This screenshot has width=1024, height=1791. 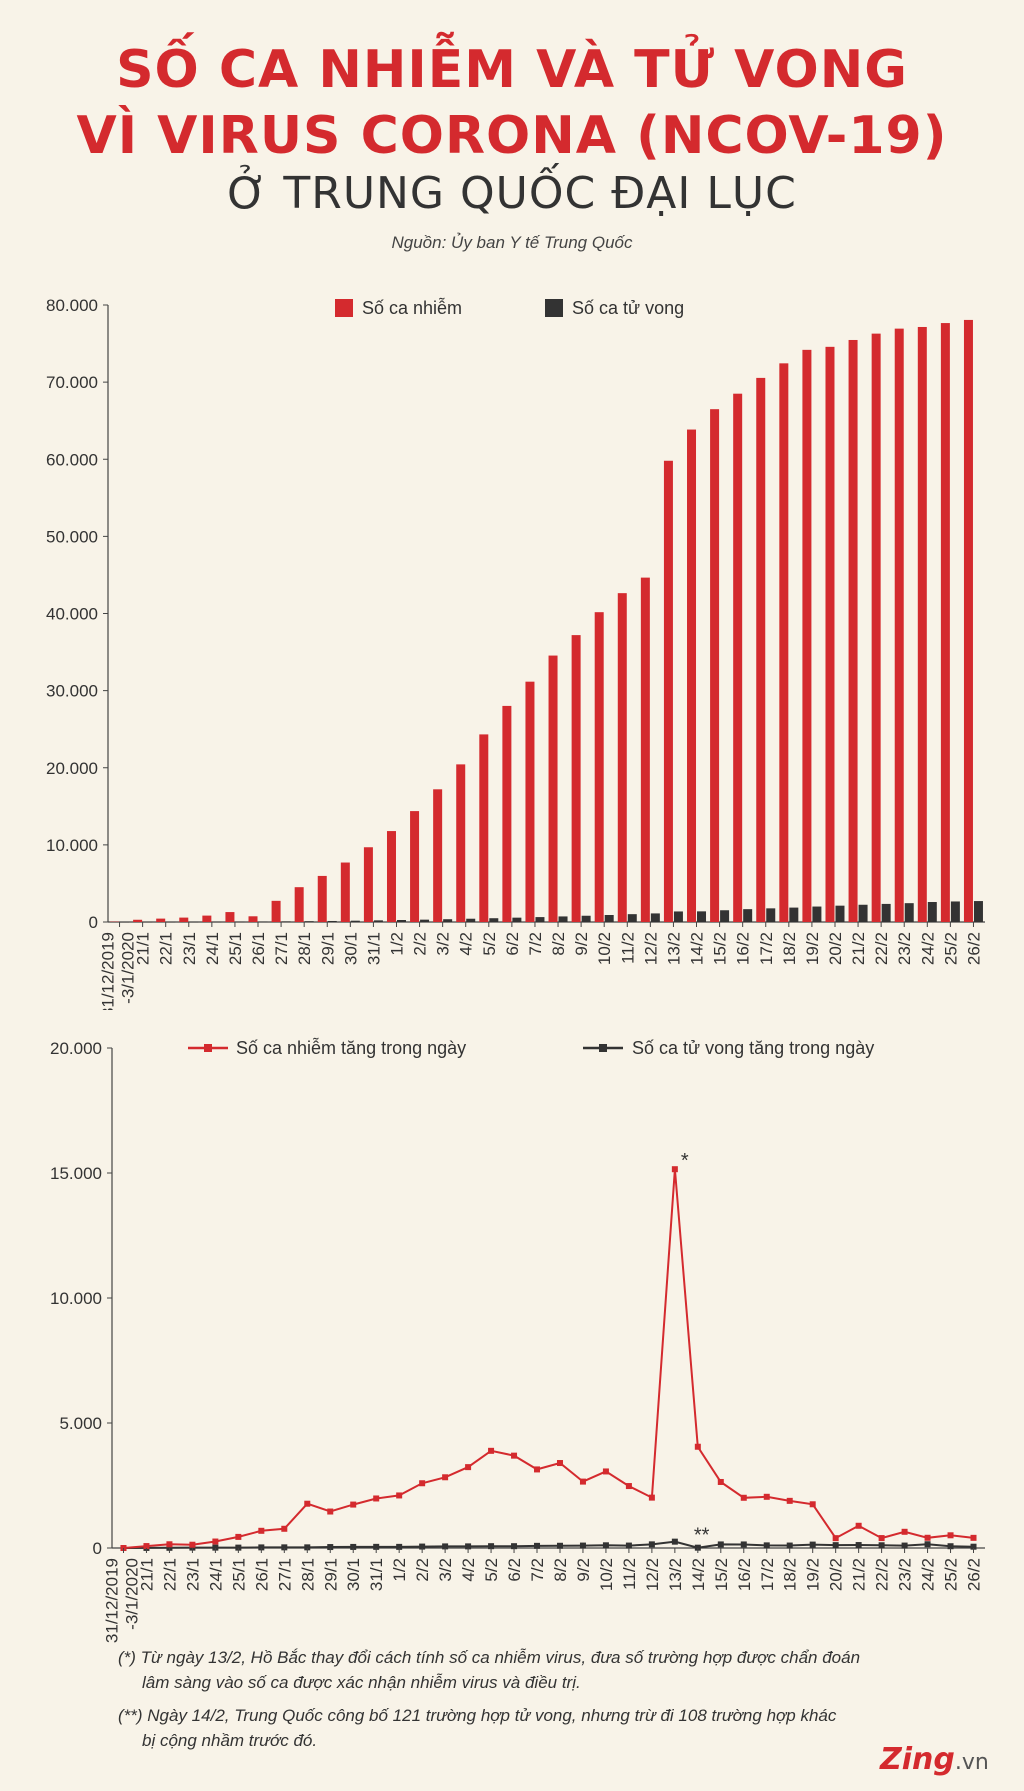 What do you see at coordinates (189, 948) in the screenshot?
I see `x-tick-label: 23/1` at bounding box center [189, 948].